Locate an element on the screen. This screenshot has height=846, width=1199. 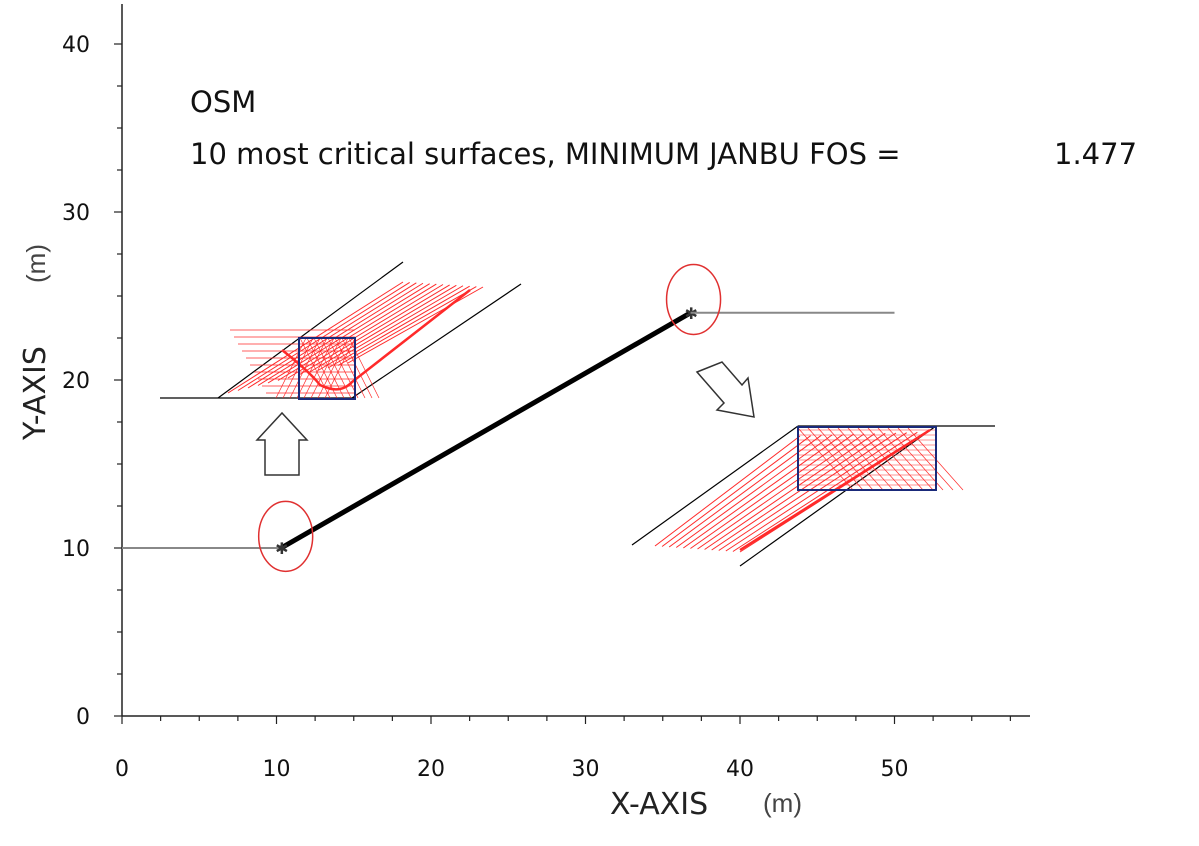
crest-detail-inset is located at coordinates (813, 496).